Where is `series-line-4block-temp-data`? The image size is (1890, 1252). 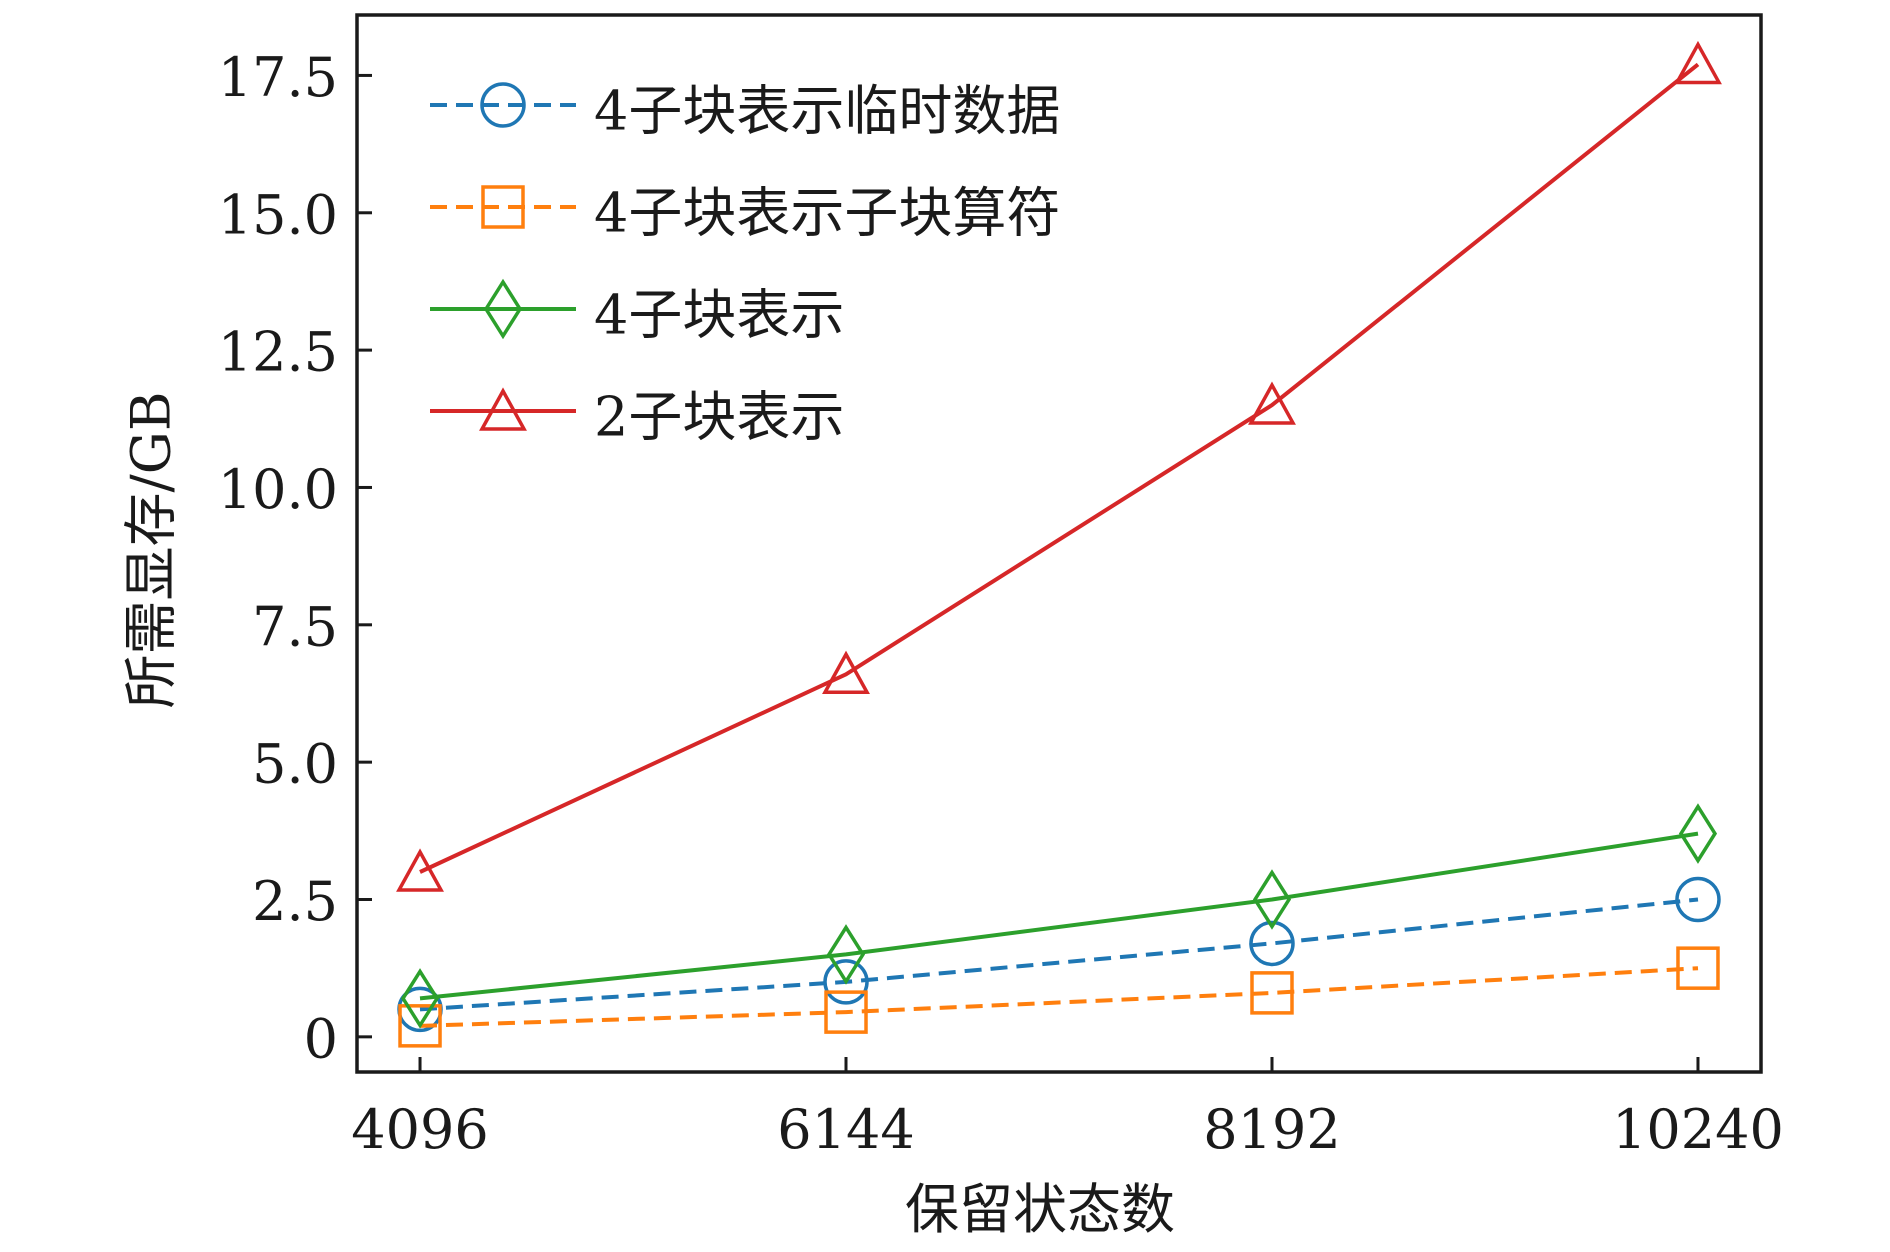 series-line-4block-temp-data is located at coordinates (1059, 954).